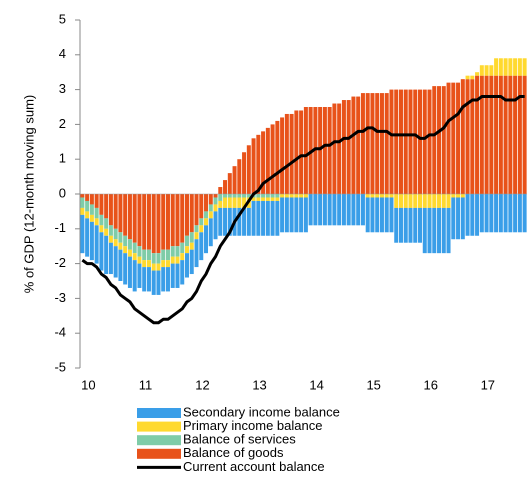  I want to click on x-tick-label: 10, so click(88, 384).